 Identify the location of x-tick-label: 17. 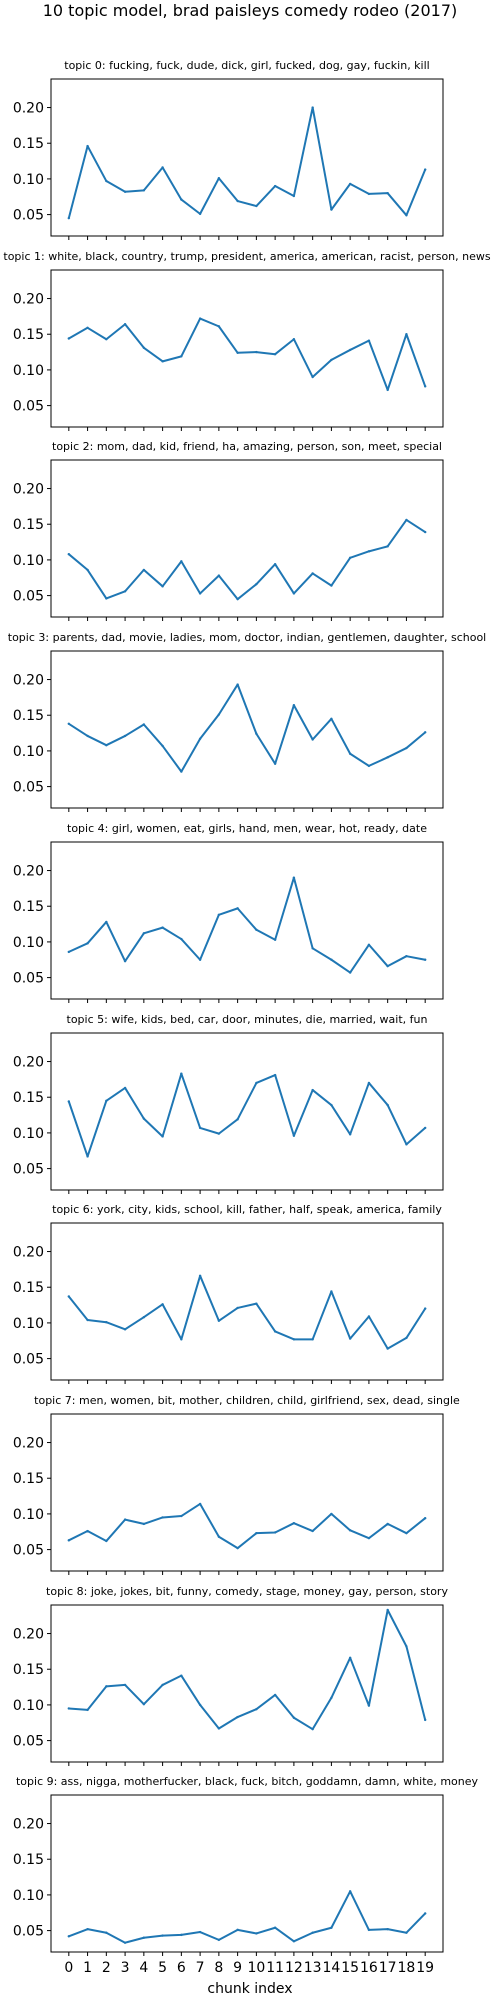
(388, 1968).